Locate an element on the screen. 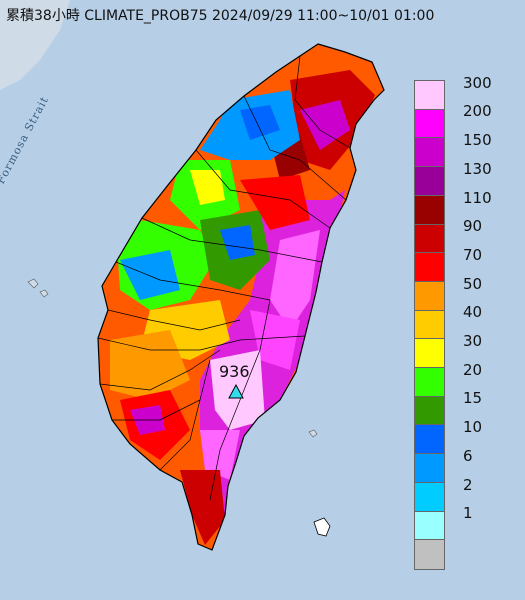  legend-label: 40 is located at coordinates (473, 312).